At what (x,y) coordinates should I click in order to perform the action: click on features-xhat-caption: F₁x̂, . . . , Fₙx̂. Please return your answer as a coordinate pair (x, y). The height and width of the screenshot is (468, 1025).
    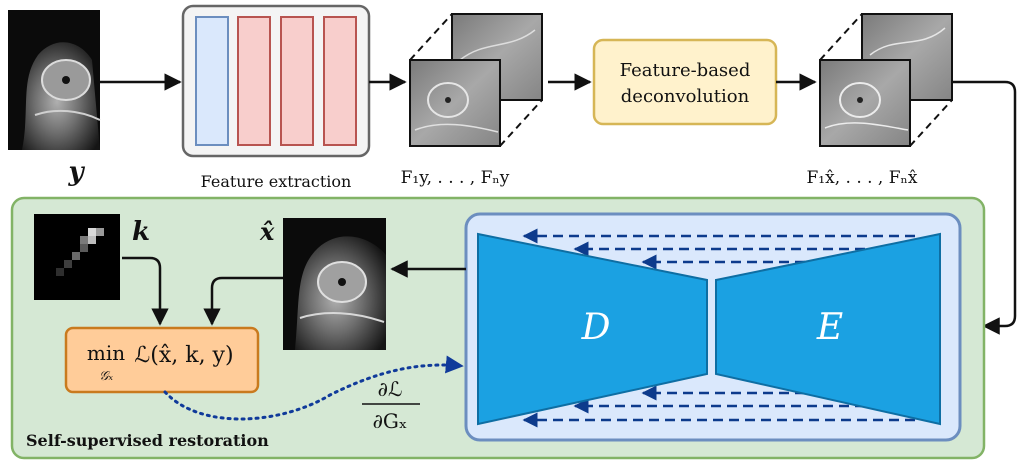
    Looking at the image, I should click on (862, 178).